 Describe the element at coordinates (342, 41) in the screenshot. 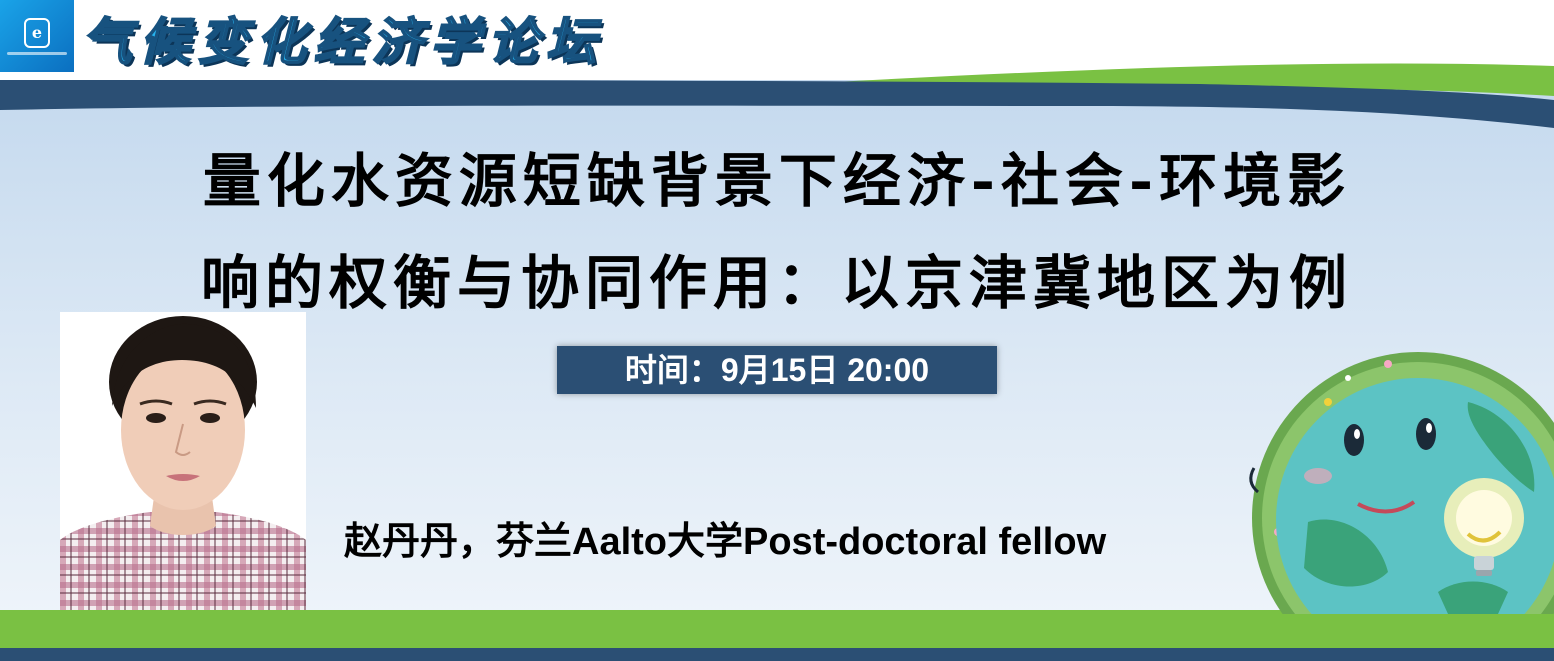

I see `forum-title: 气候变化经济学论坛` at that location.